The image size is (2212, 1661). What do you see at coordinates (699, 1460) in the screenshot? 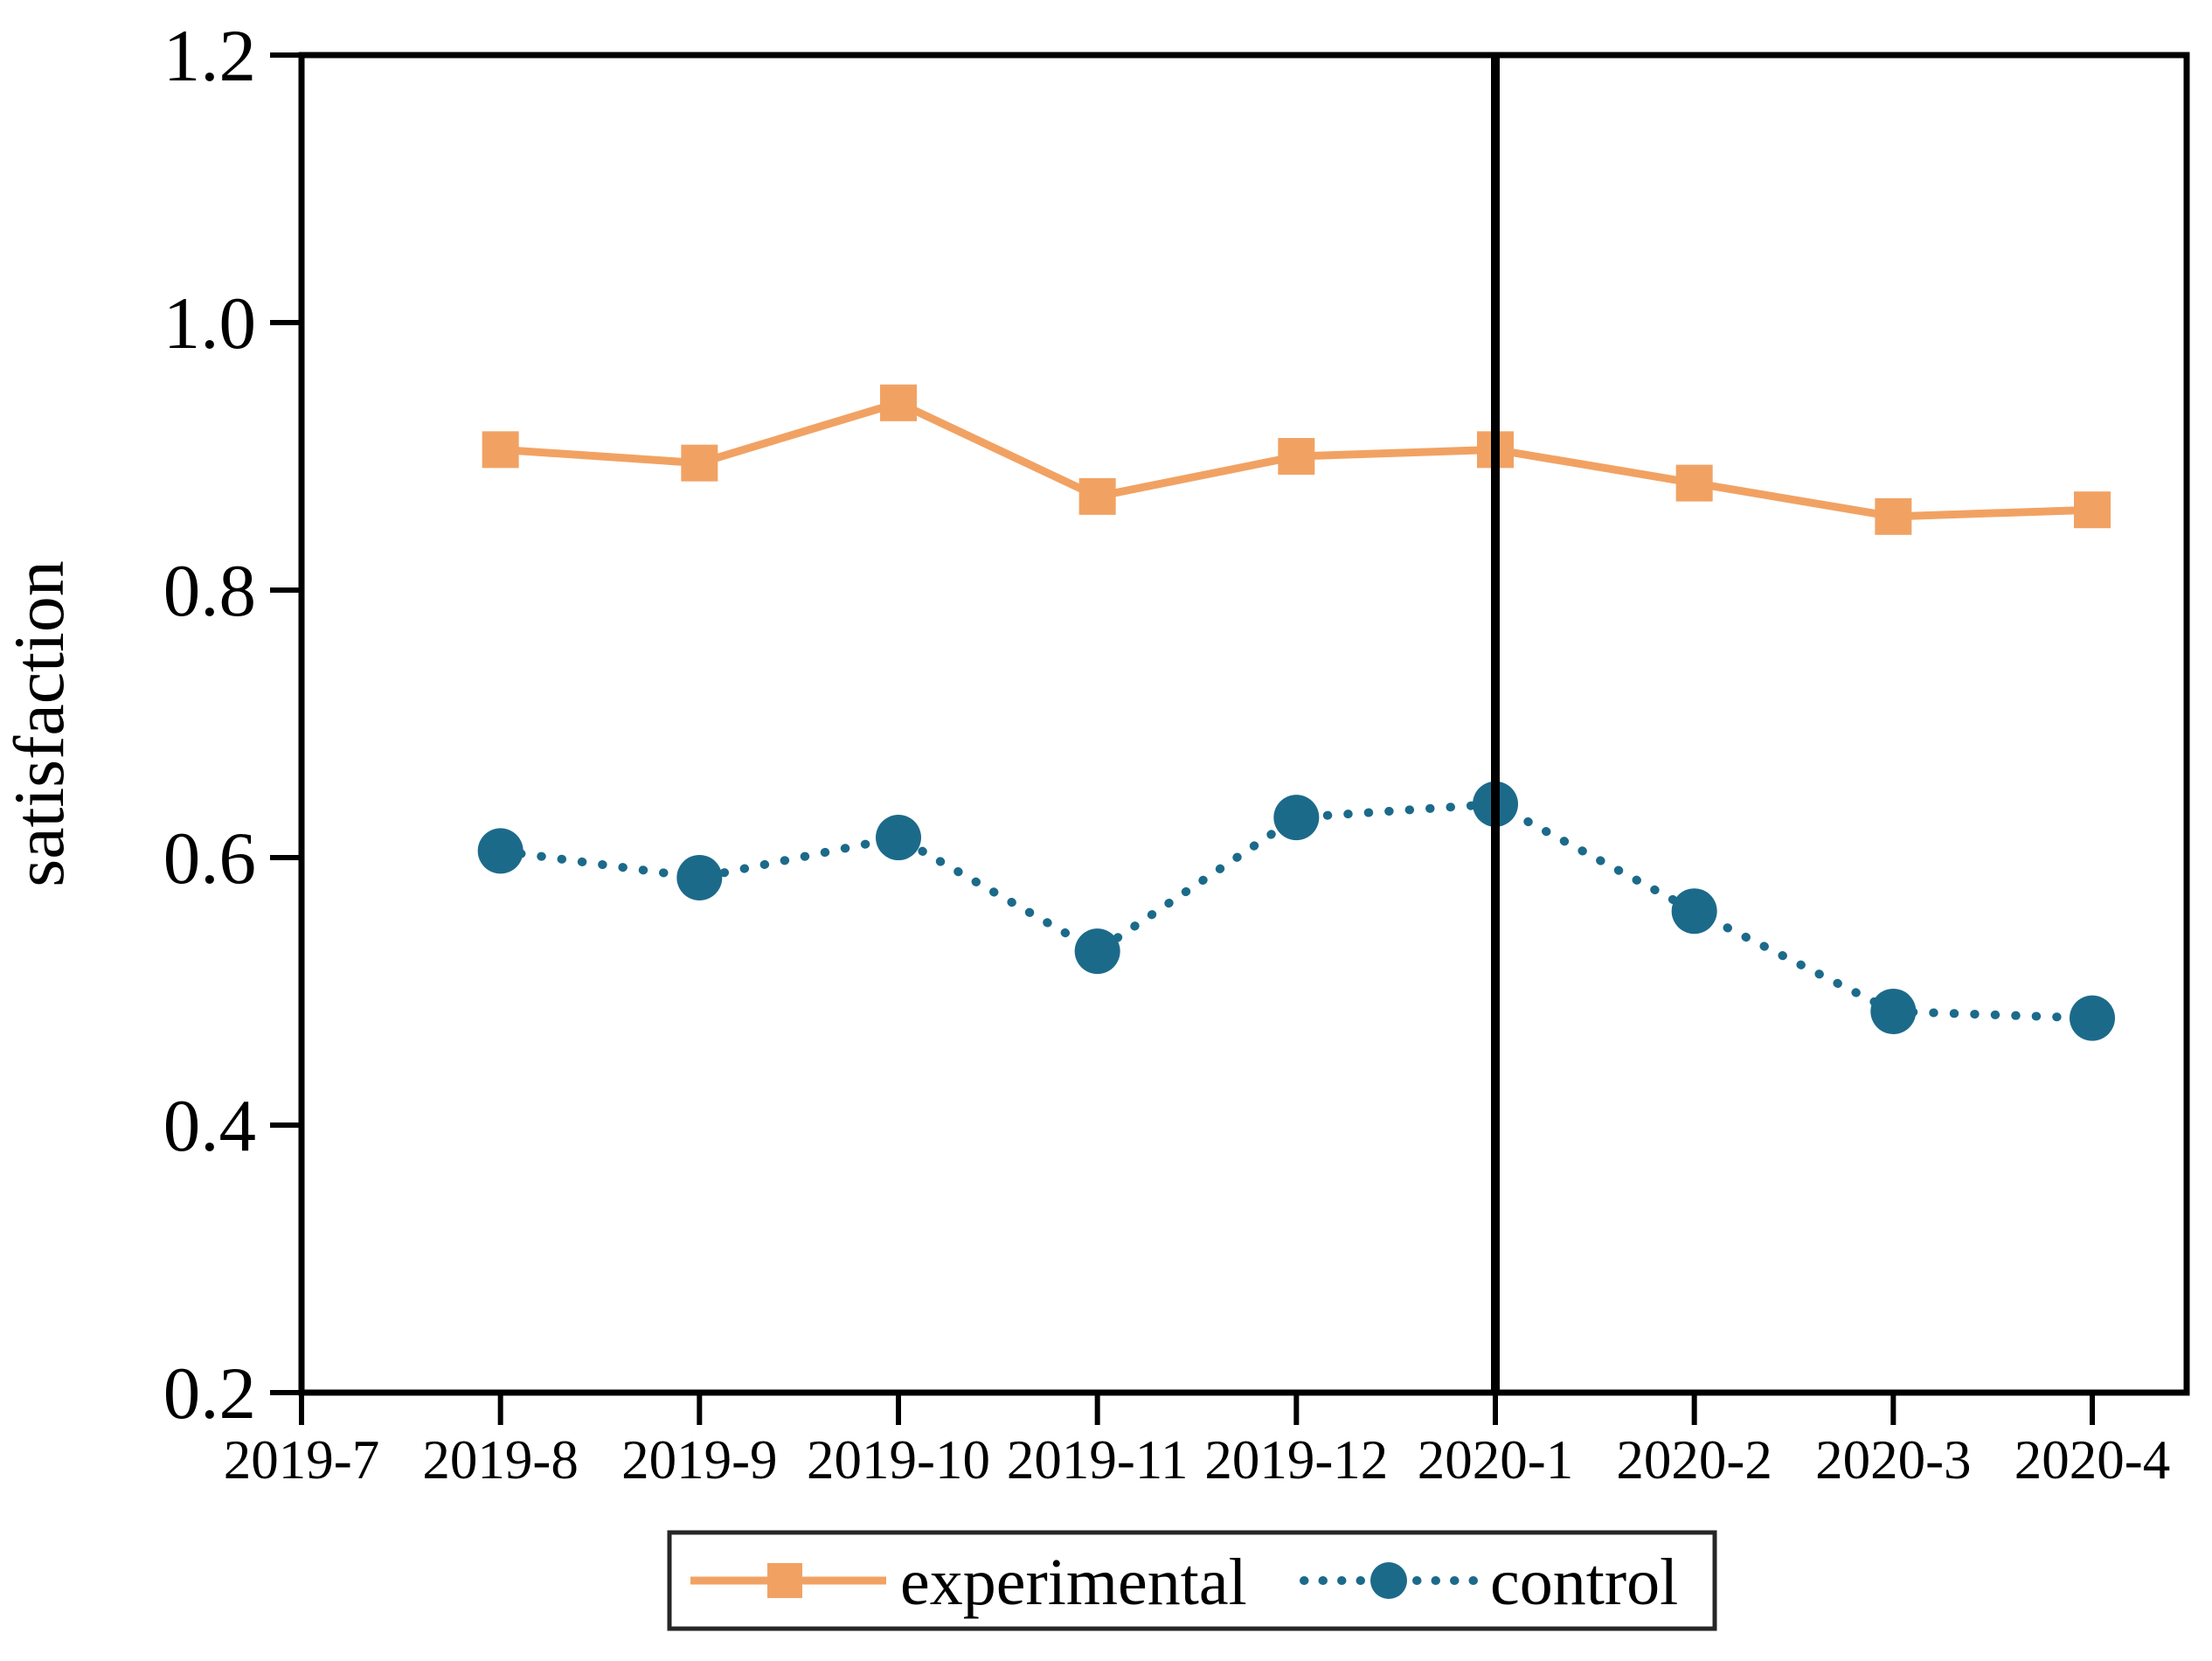
I see `x-tick-label: 2019-9` at bounding box center [699, 1460].